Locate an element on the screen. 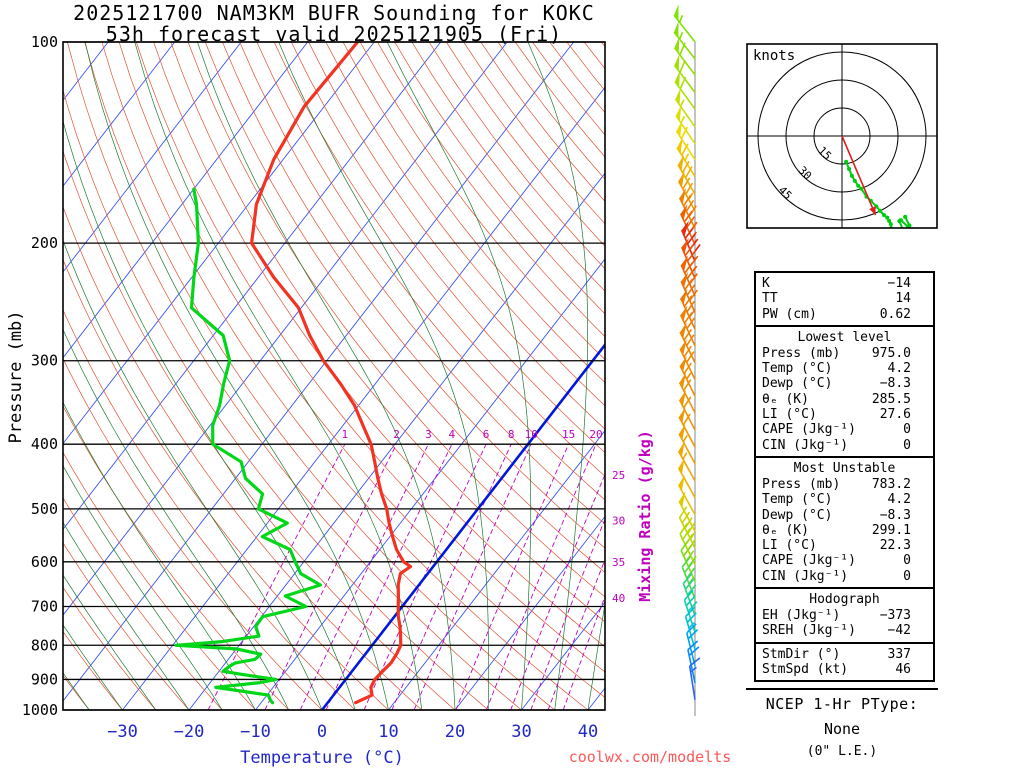  stat-row: EH (Jkg⁻¹) −373 is located at coordinates (844, 615).